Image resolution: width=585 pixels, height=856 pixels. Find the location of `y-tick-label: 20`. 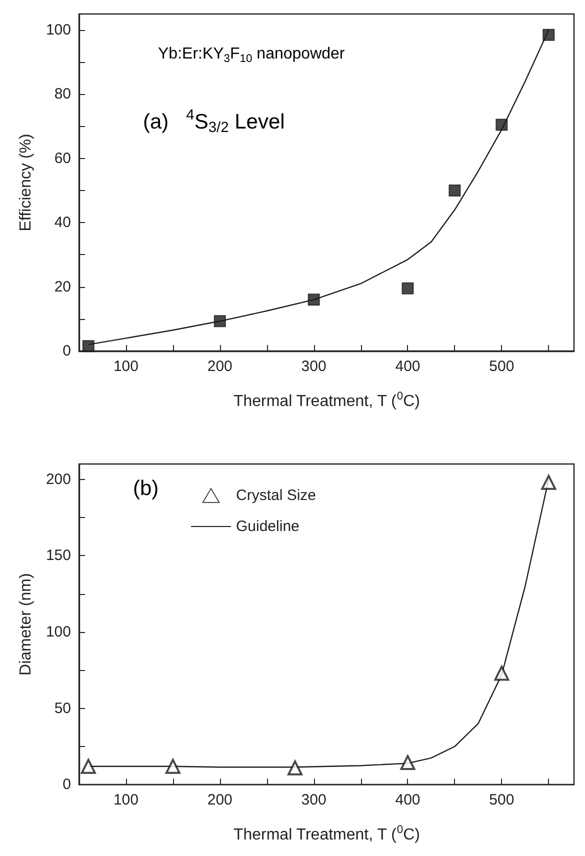

y-tick-label: 20 is located at coordinates (62, 287).